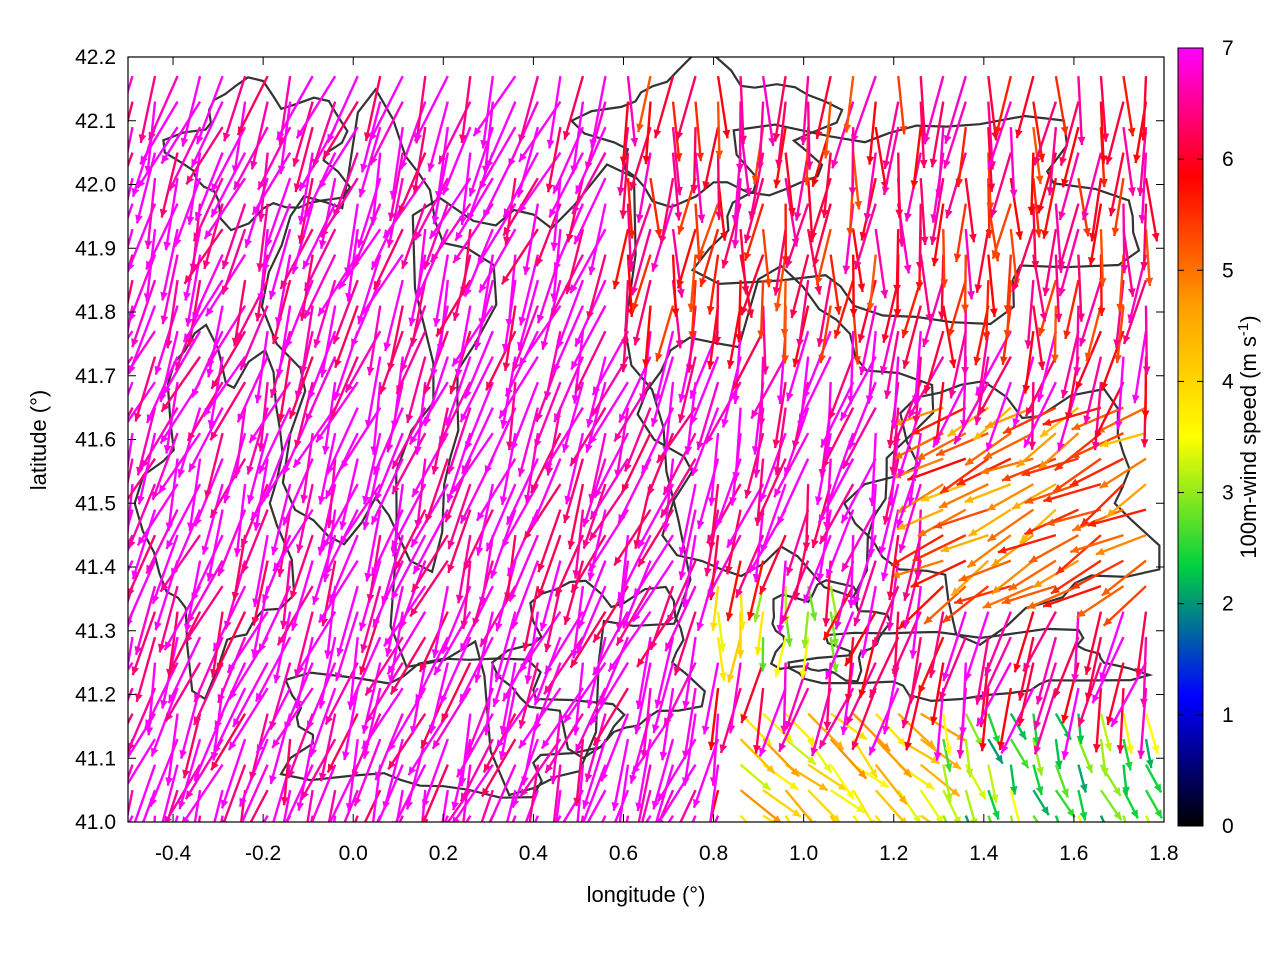 This screenshot has width=1280, height=960. I want to click on x-tick-label: -0.2, so click(263, 853).